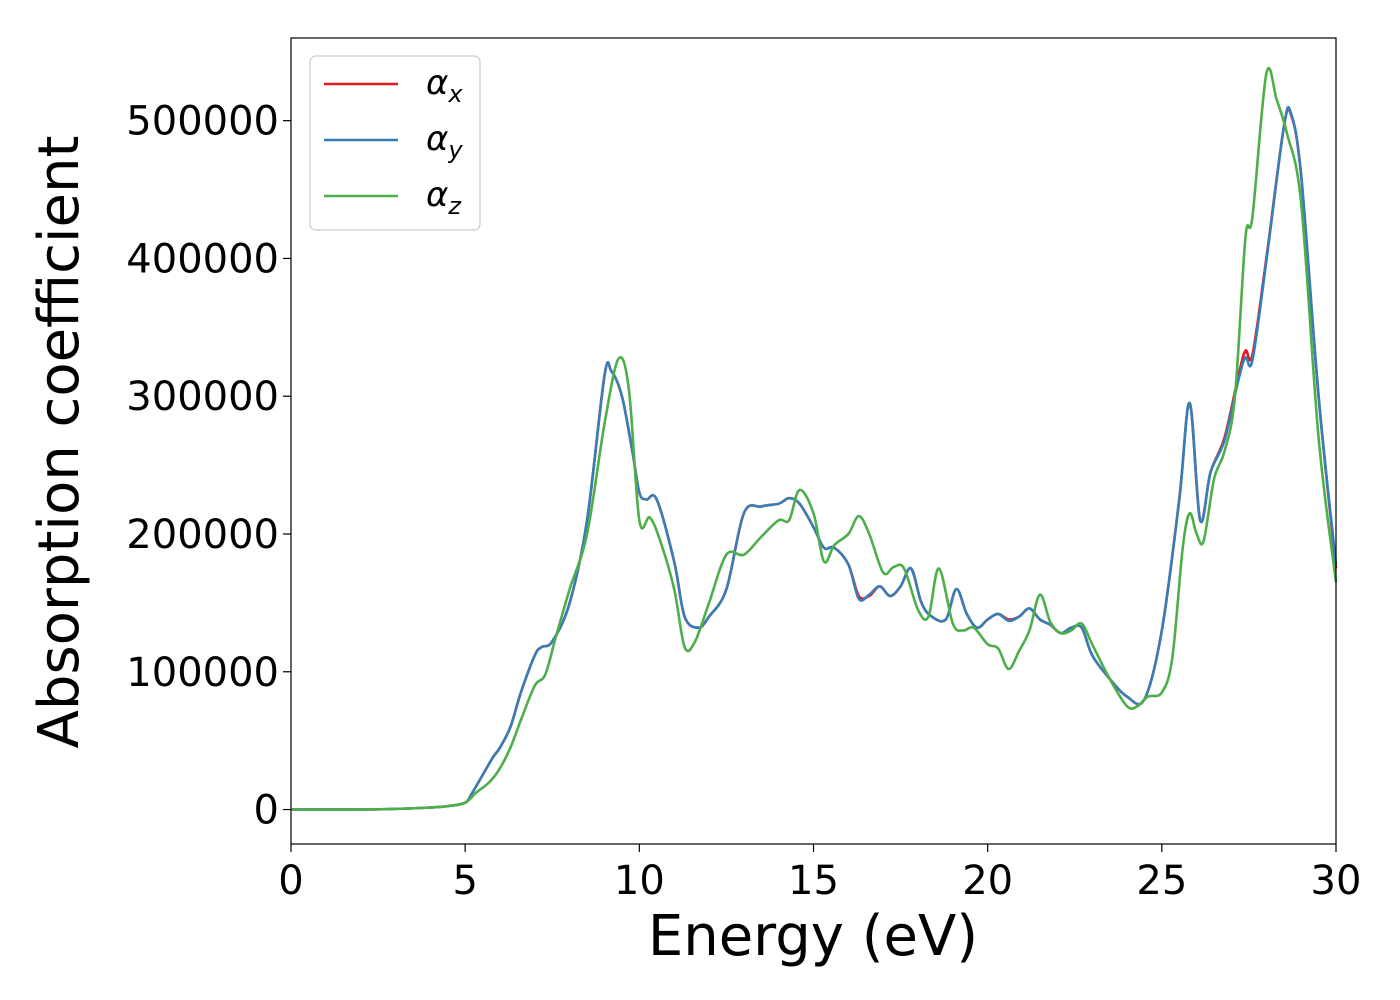 This screenshot has width=1400, height=1000. I want to click on x-tick-label: 30, so click(1336, 881).